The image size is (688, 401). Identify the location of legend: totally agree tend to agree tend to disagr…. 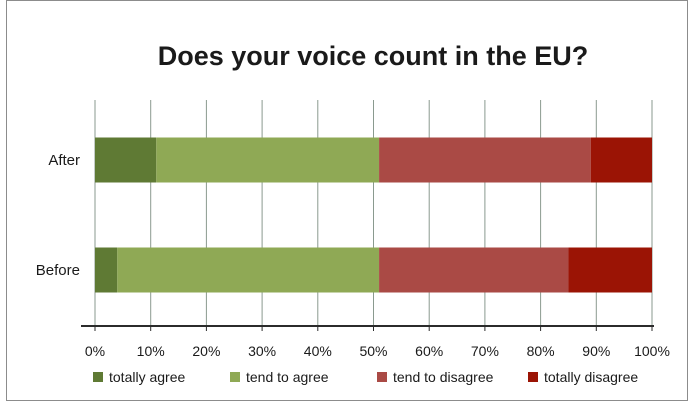
(365, 377).